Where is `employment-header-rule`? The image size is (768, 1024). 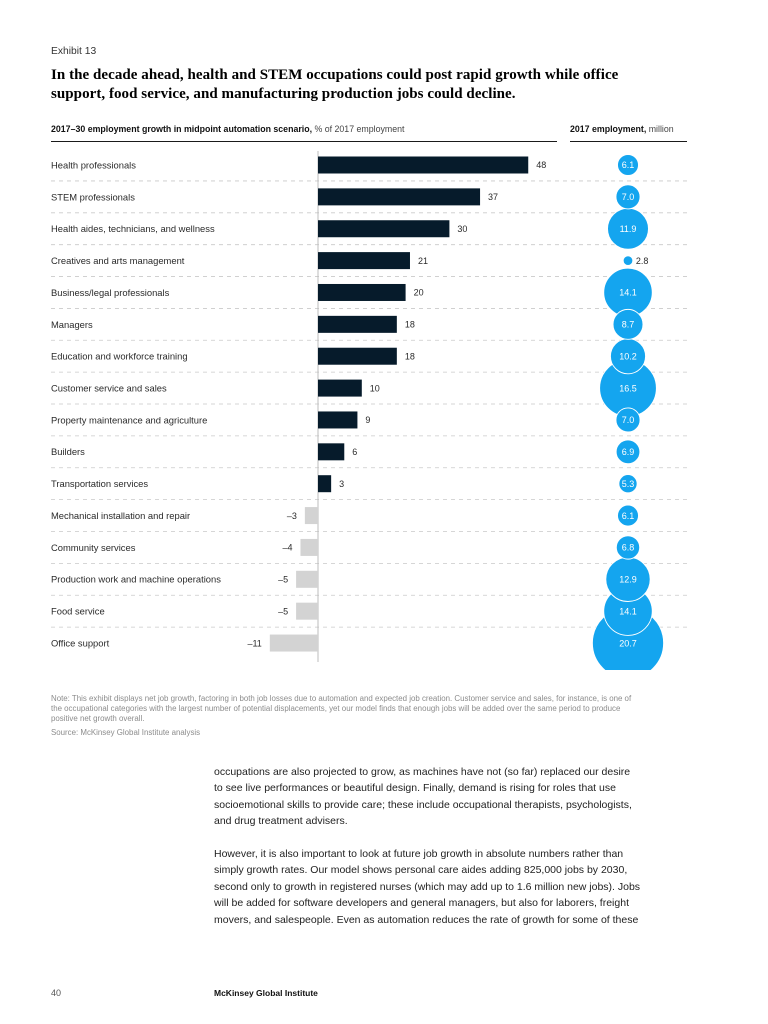 employment-header-rule is located at coordinates (628, 141).